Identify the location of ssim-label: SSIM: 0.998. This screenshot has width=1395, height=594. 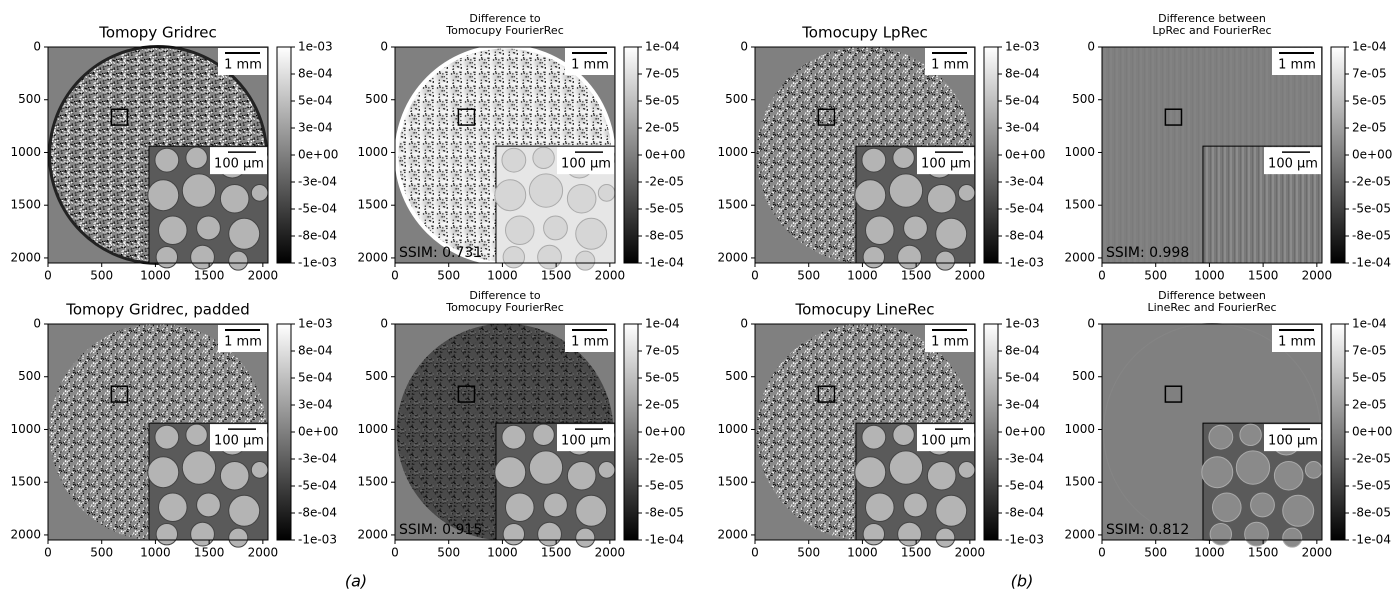
(1147, 253).